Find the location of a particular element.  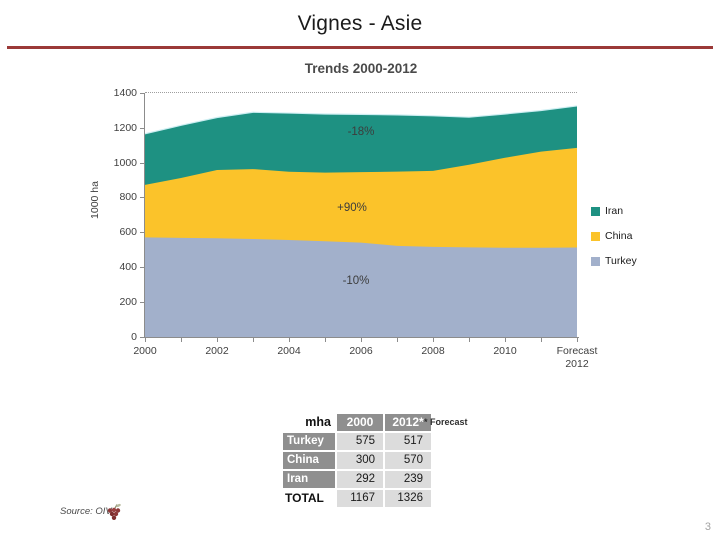

legend-item-china: China is located at coordinates (611, 236).